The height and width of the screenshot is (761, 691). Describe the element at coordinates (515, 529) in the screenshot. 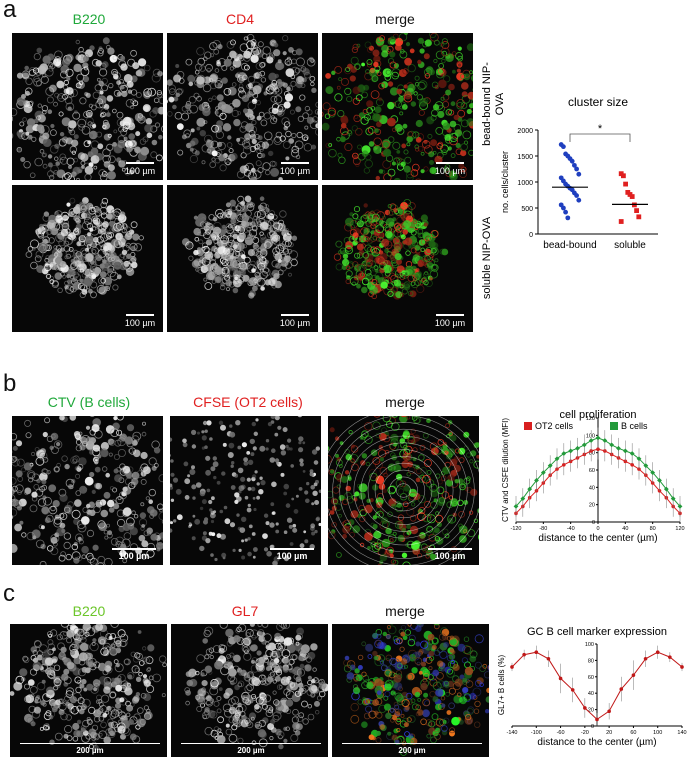

I see `x-tick-label: -120` at that location.